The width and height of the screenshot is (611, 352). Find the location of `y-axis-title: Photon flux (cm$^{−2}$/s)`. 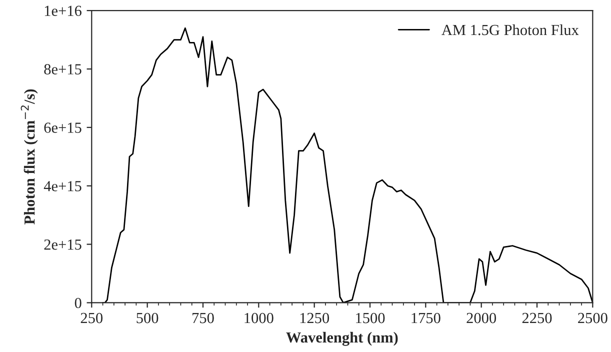

y-axis-title: Photon flux (cm$^{−2}$/s) is located at coordinates (29, 156).